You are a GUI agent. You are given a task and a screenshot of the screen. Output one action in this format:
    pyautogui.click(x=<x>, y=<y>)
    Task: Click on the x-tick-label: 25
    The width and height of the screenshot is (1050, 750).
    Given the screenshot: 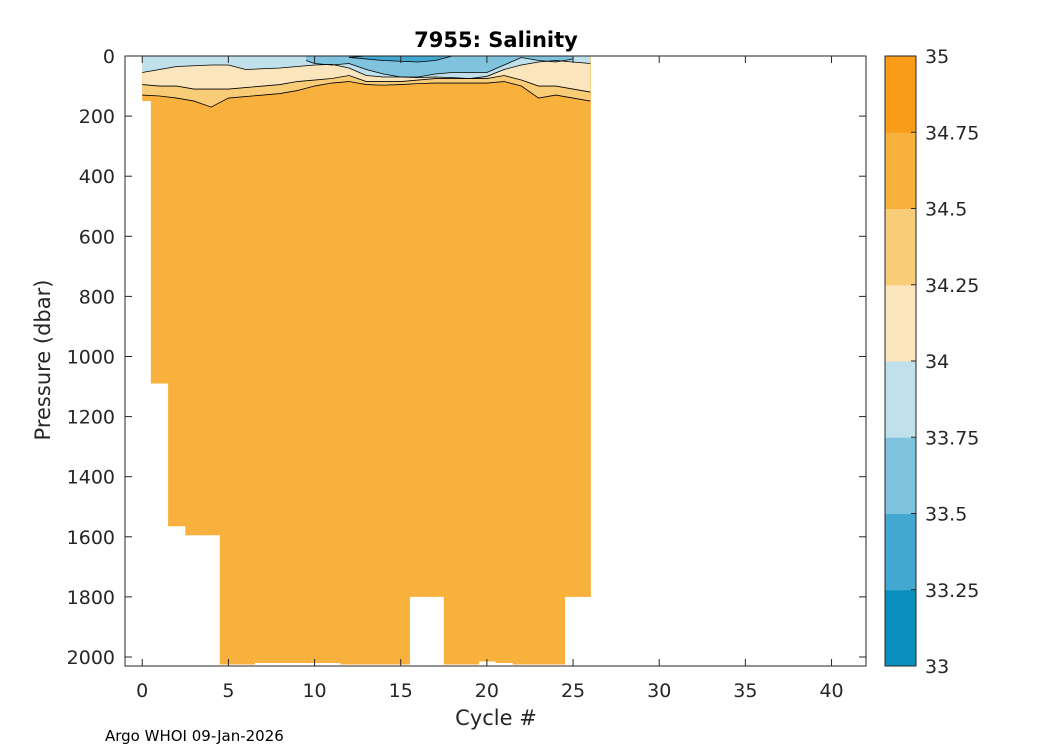 What is the action you would take?
    pyautogui.click(x=573, y=691)
    